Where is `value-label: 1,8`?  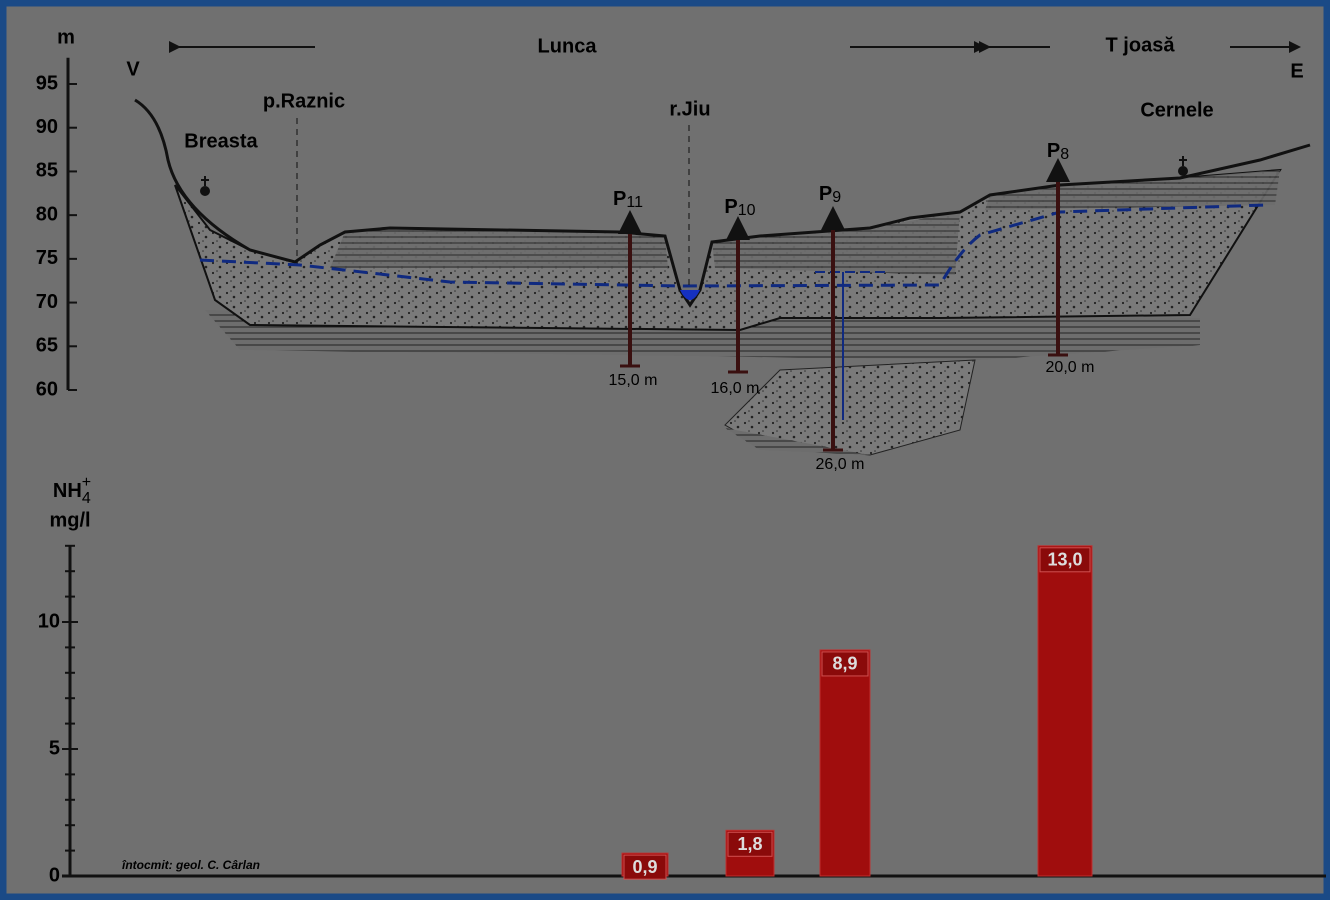
value-label: 1,8 is located at coordinates (749, 844).